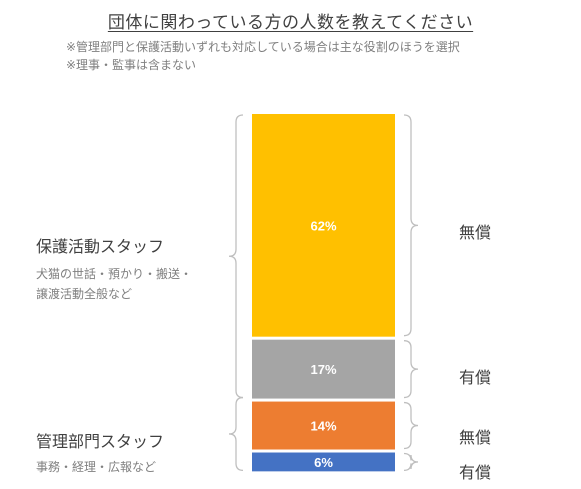 This screenshot has width=581, height=489. I want to click on segment-paid-management, so click(323, 462).